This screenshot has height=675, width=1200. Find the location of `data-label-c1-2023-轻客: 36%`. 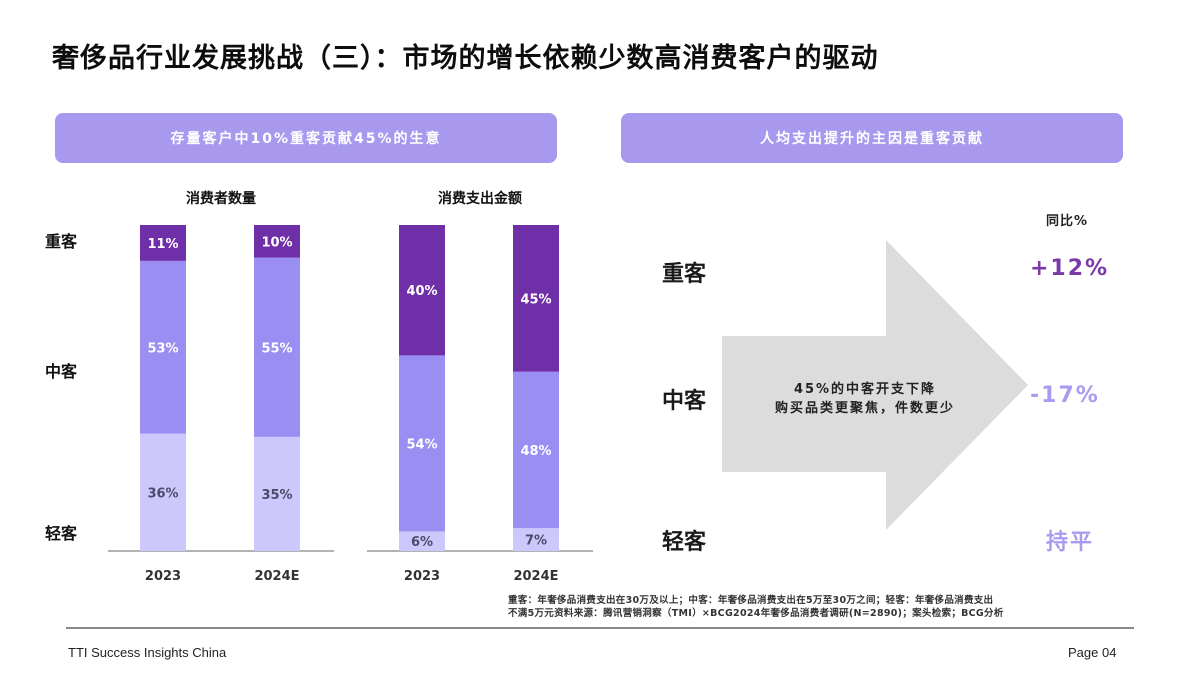

data-label-c1-2023-轻客: 36% is located at coordinates (162, 493).